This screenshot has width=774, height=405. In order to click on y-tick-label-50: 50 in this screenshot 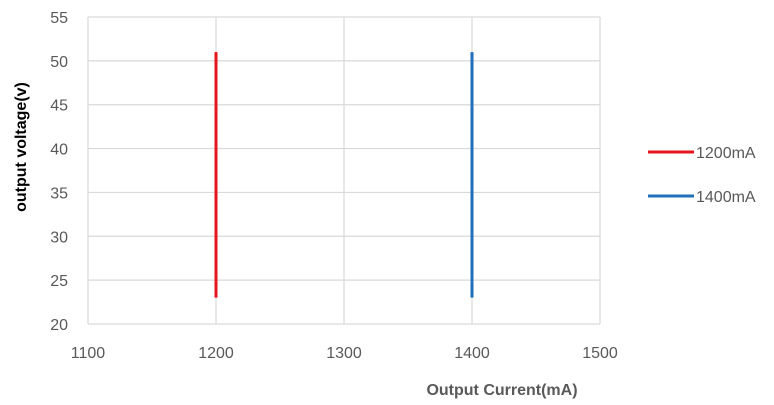, I will do `click(59, 62)`.